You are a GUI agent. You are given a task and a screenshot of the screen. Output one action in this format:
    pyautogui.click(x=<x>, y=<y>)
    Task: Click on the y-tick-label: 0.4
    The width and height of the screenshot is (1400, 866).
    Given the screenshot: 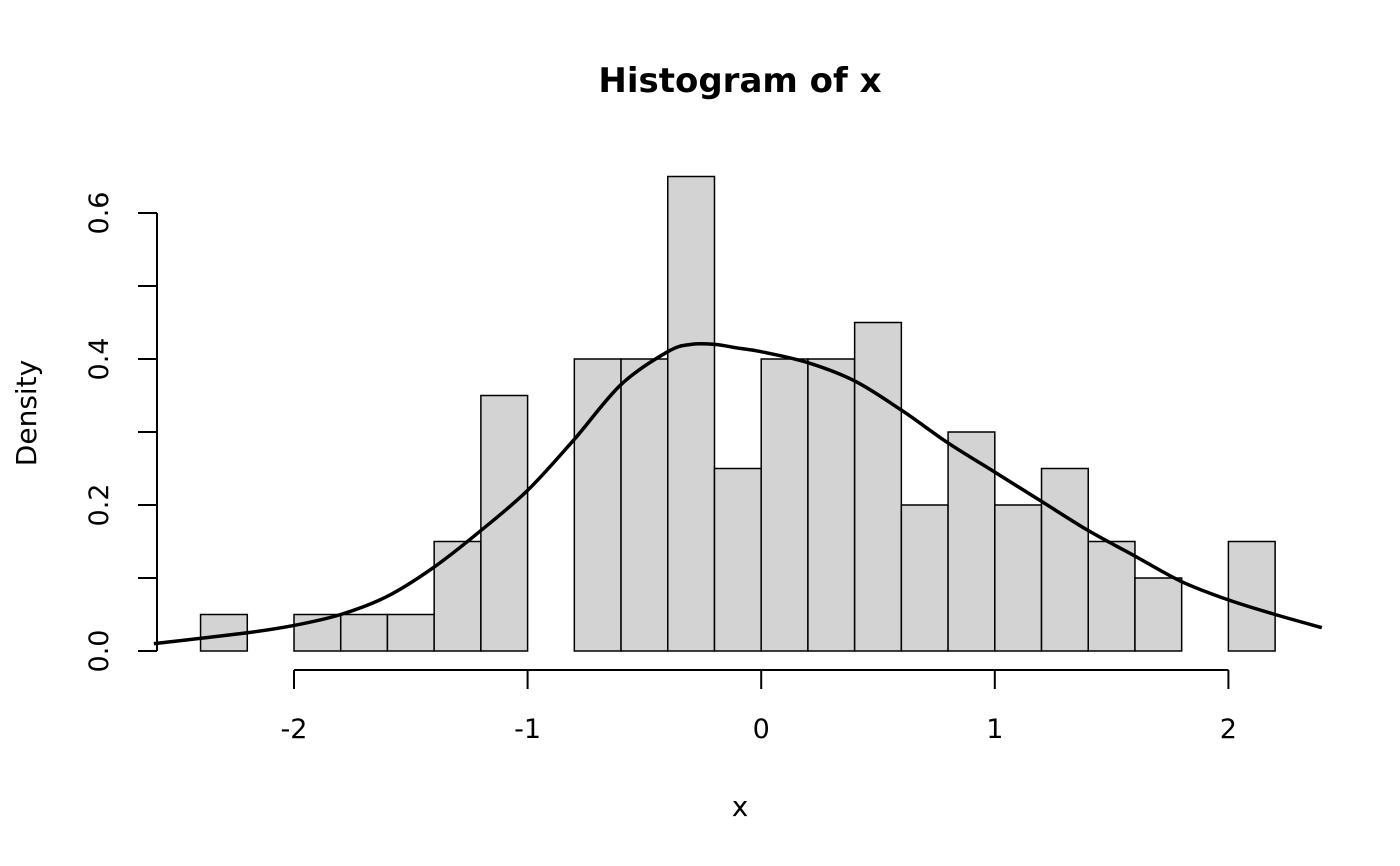 What is the action you would take?
    pyautogui.click(x=99, y=359)
    